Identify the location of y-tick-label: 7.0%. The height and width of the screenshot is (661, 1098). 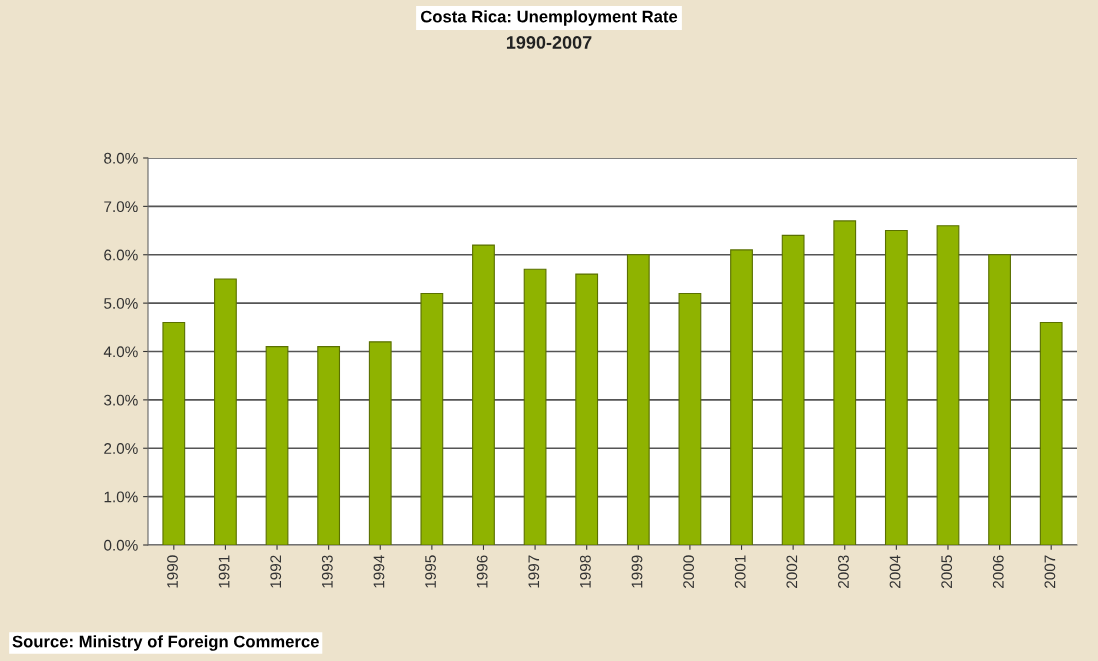
(121, 207).